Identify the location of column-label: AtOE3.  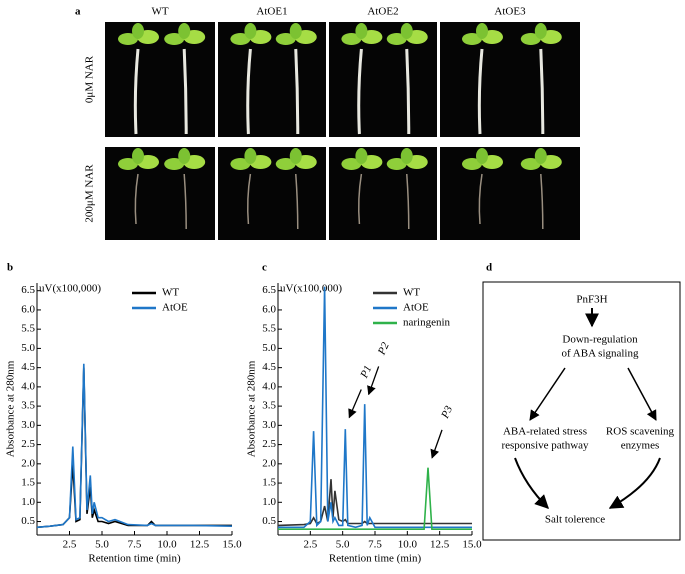
(510, 12).